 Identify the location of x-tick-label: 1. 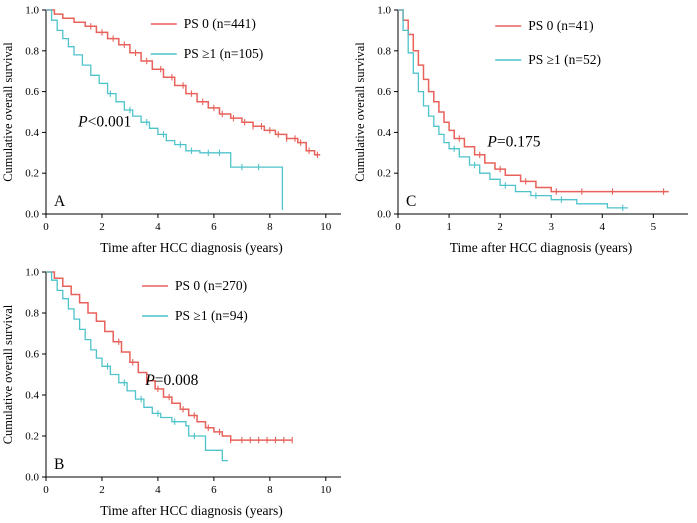
(449, 227).